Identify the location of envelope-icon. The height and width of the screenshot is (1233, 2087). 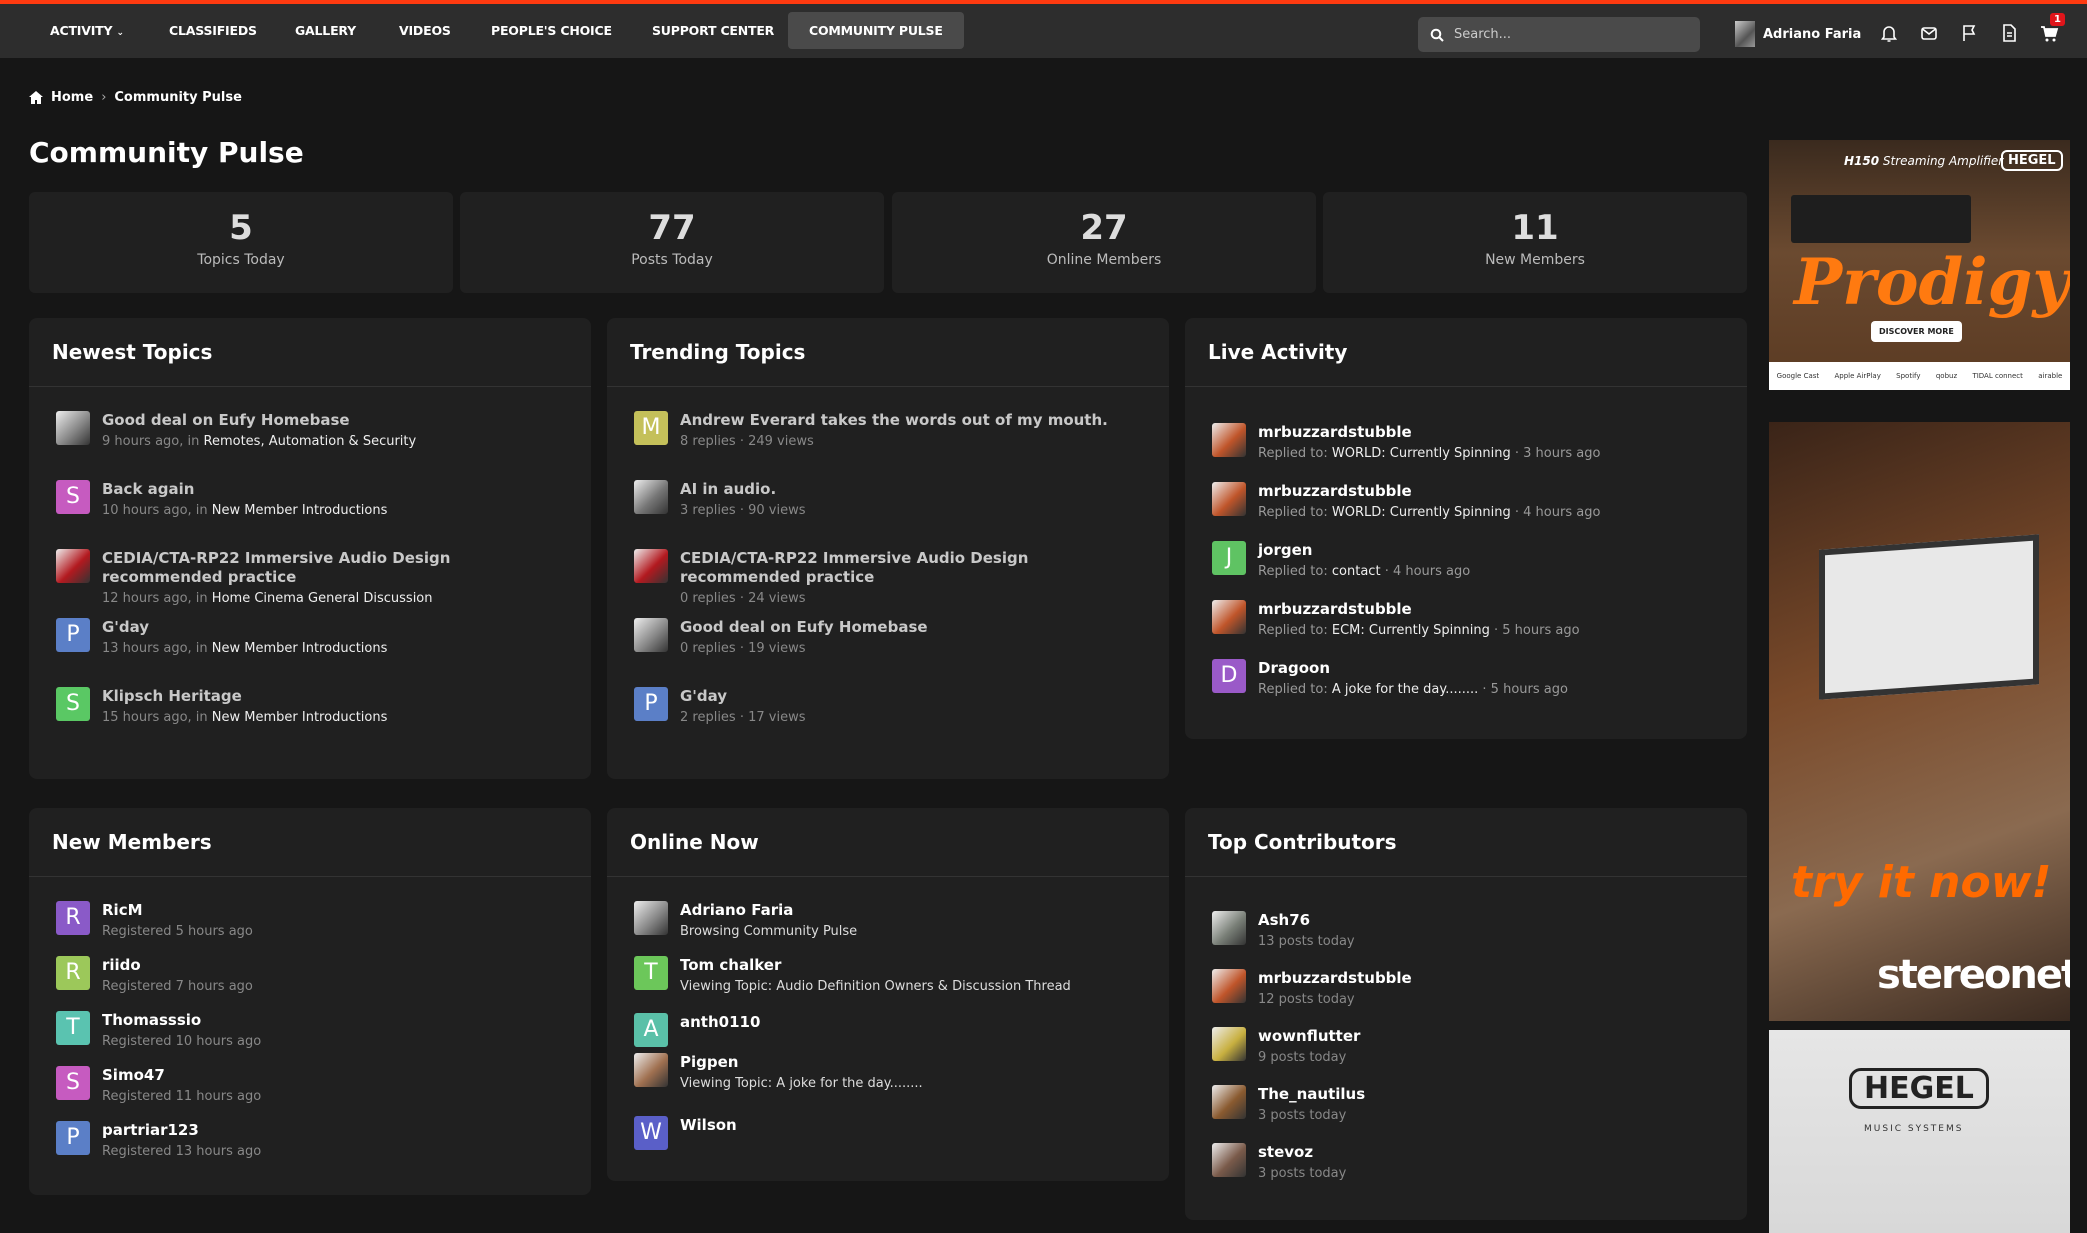
(1929, 33).